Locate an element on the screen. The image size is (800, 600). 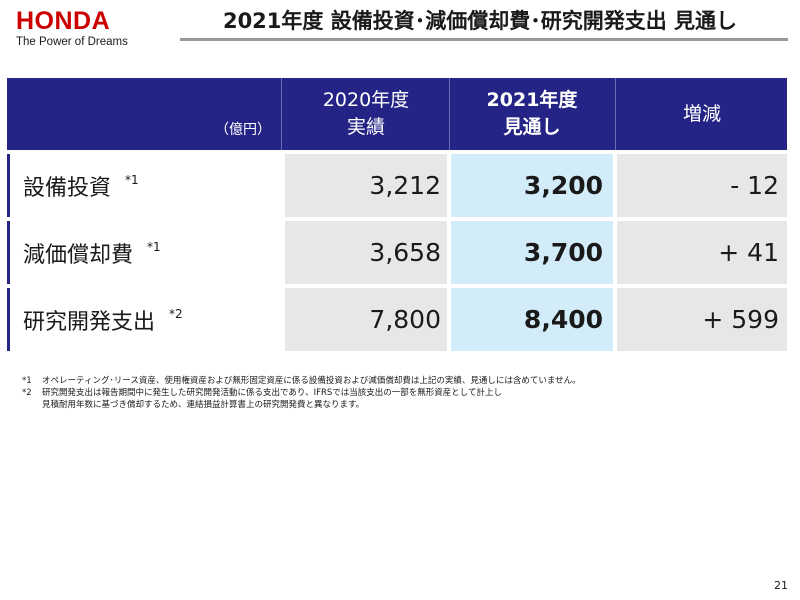
title-underline is located at coordinates (484, 39).